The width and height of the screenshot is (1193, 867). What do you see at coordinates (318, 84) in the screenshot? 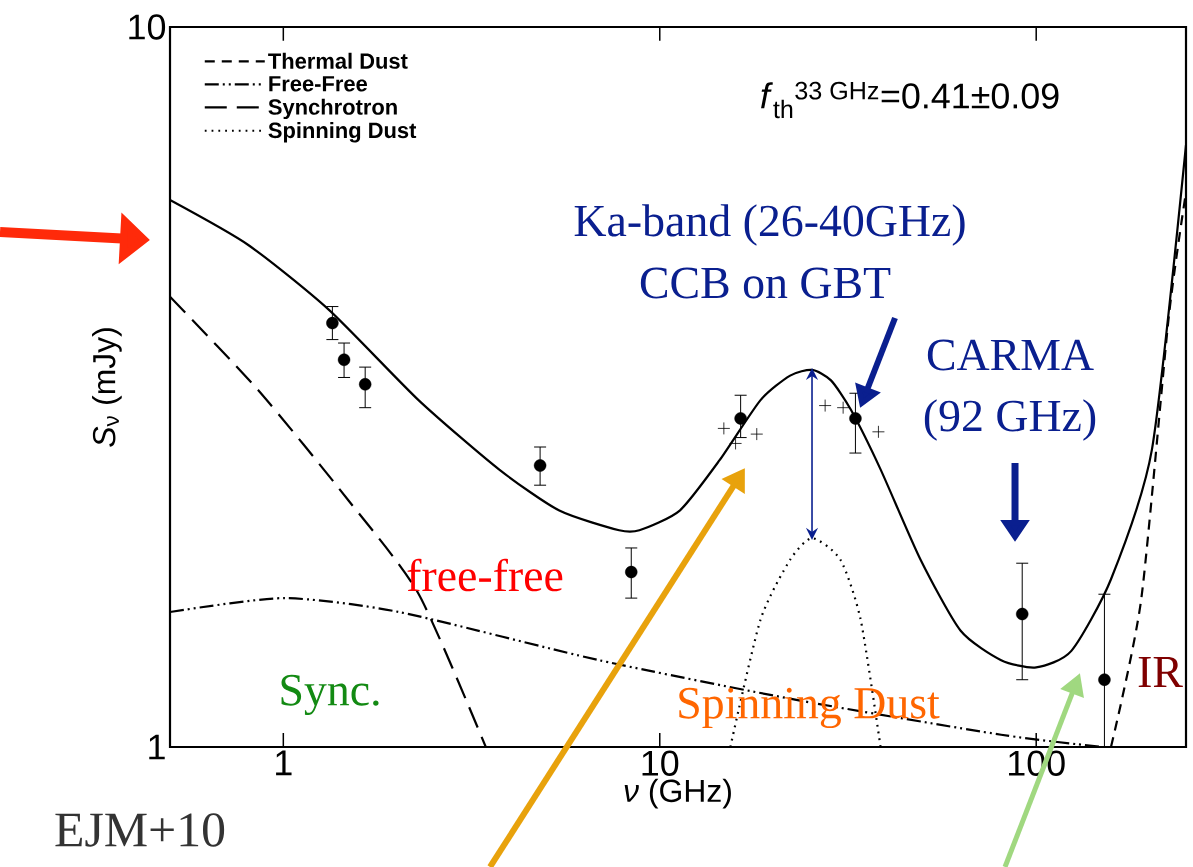
I see `legend-label: Free-Free` at bounding box center [318, 84].